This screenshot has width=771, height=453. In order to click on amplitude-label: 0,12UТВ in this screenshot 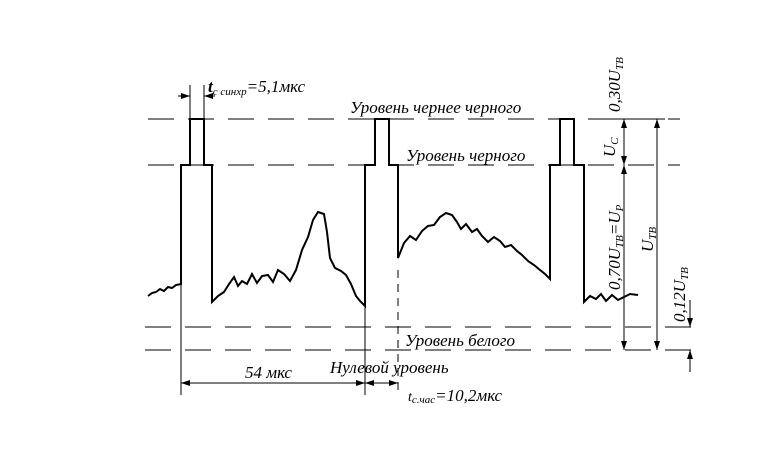, I will do `click(680, 294)`.